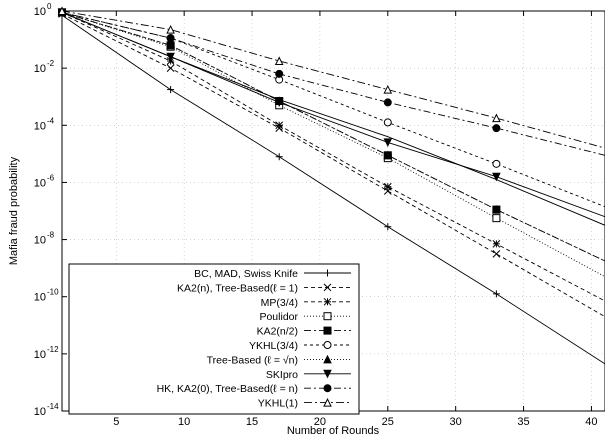 The width and height of the screenshot is (605, 439). I want to click on legend-label: Poulidor, so click(278, 317).